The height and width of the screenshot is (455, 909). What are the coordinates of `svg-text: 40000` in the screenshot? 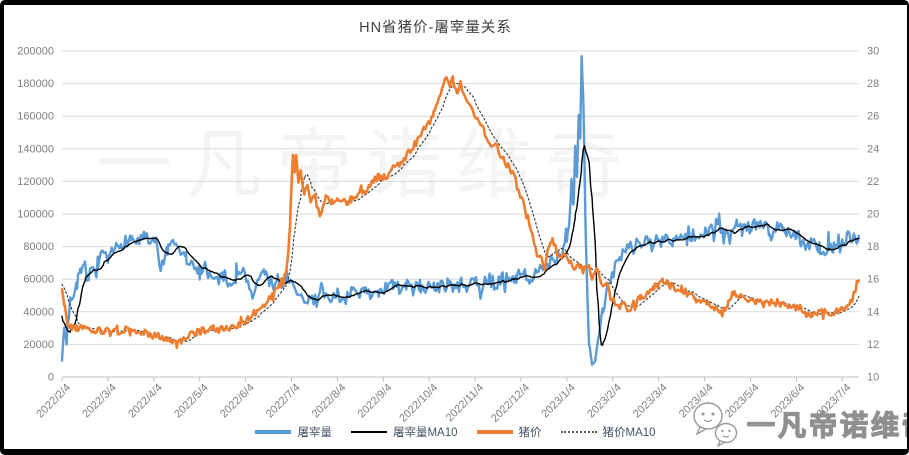 It's located at (38, 312).